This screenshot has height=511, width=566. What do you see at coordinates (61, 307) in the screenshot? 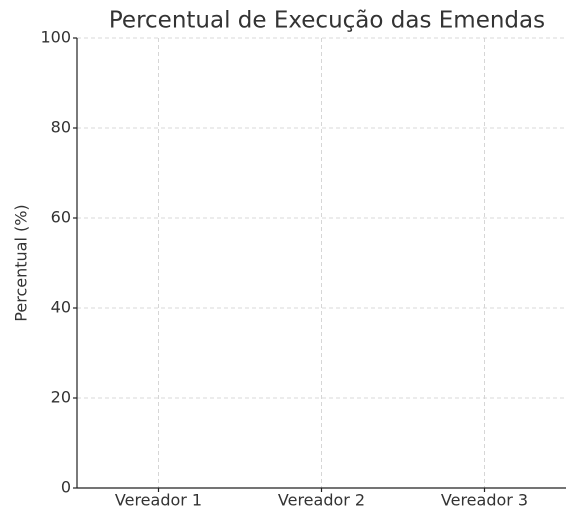
I see `y-tick-label: 40` at bounding box center [61, 307].